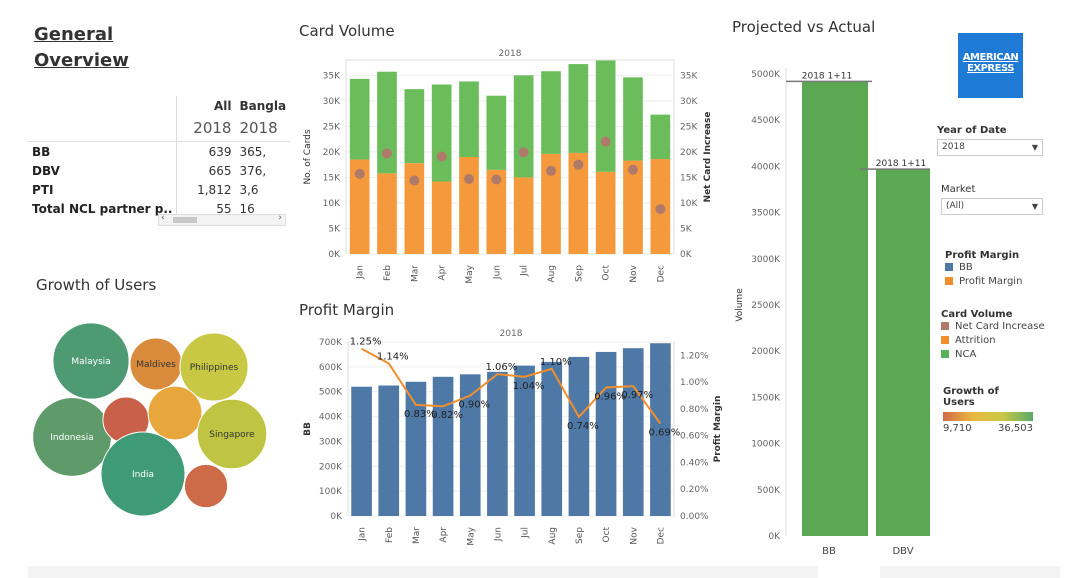 The height and width of the screenshot is (578, 1088). What do you see at coordinates (665, 433) in the screenshot?
I see `point-label: 0.69%` at bounding box center [665, 433].